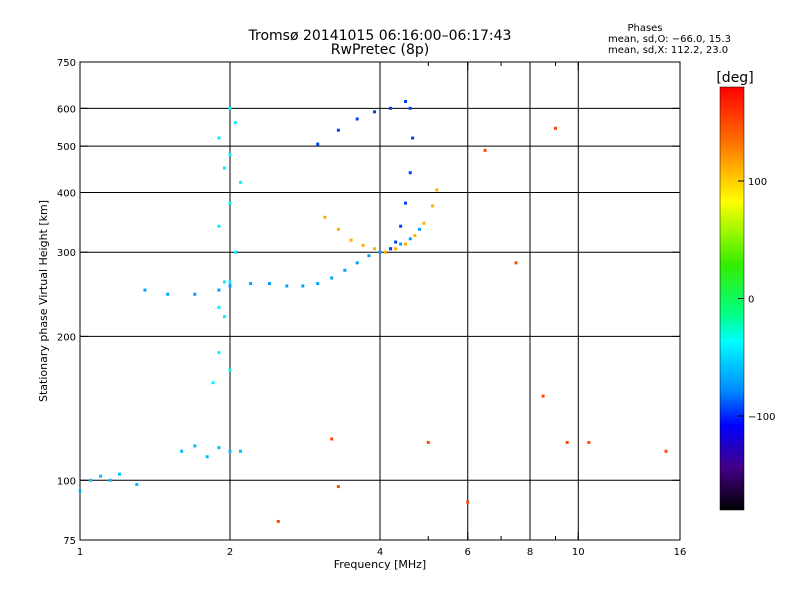 The width and height of the screenshot is (800, 600). Describe the element at coordinates (380, 564) in the screenshot. I see `x-axis-label: Frequency [MHz]` at that location.